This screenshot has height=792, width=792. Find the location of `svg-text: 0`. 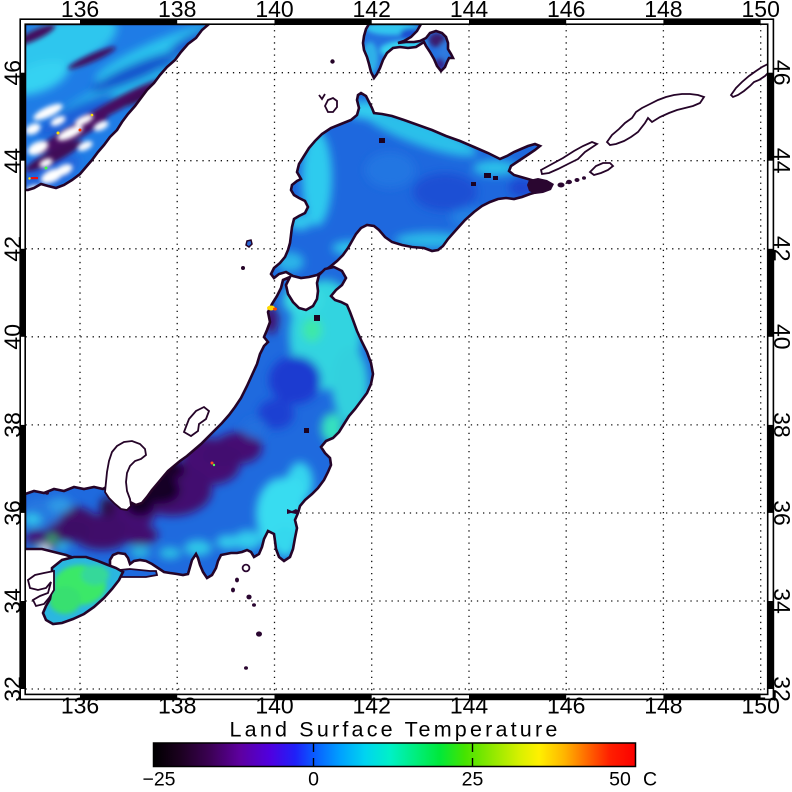

svg-text: 0 is located at coordinates (313, 780).